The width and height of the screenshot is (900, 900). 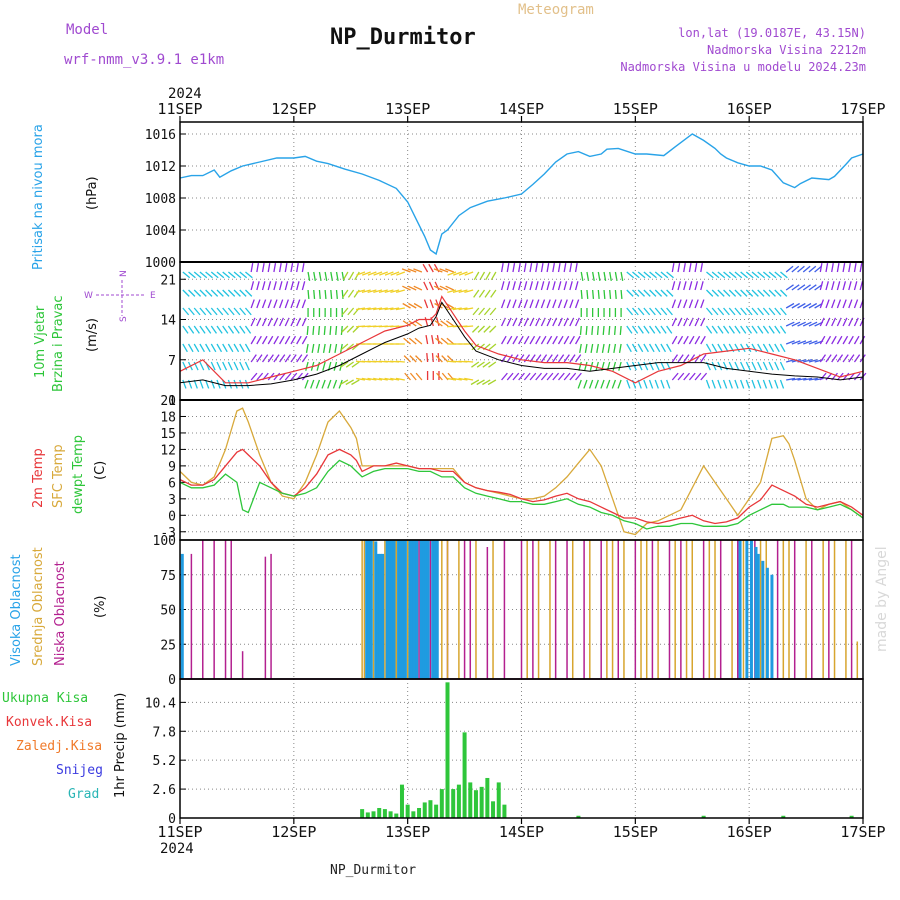 I want to click on model-value: wrf-nmm_v3.9.1 e1km, so click(x=144, y=60).